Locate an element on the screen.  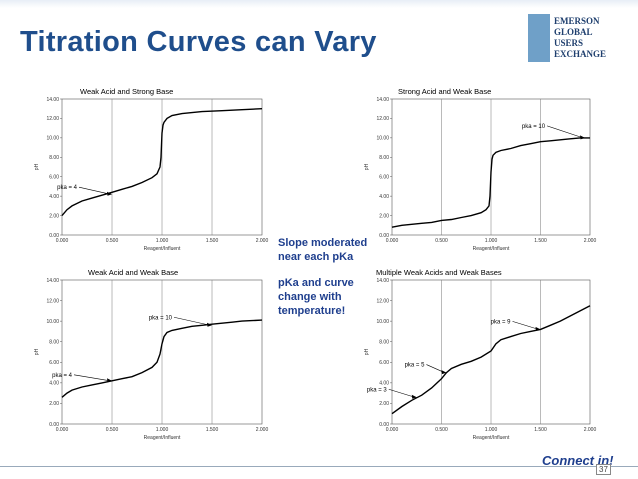
logo-line-2: GLOBAL is located at coordinates (573, 32).